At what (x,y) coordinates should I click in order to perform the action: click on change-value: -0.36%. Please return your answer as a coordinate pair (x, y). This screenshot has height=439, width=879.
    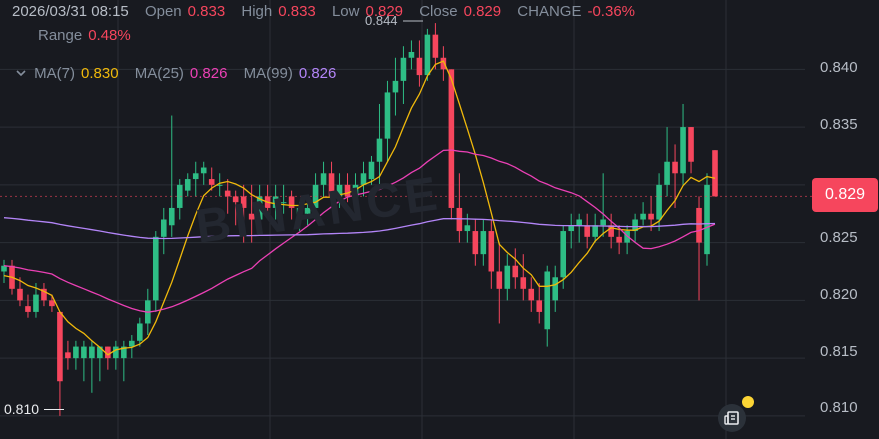
    Looking at the image, I should click on (611, 11).